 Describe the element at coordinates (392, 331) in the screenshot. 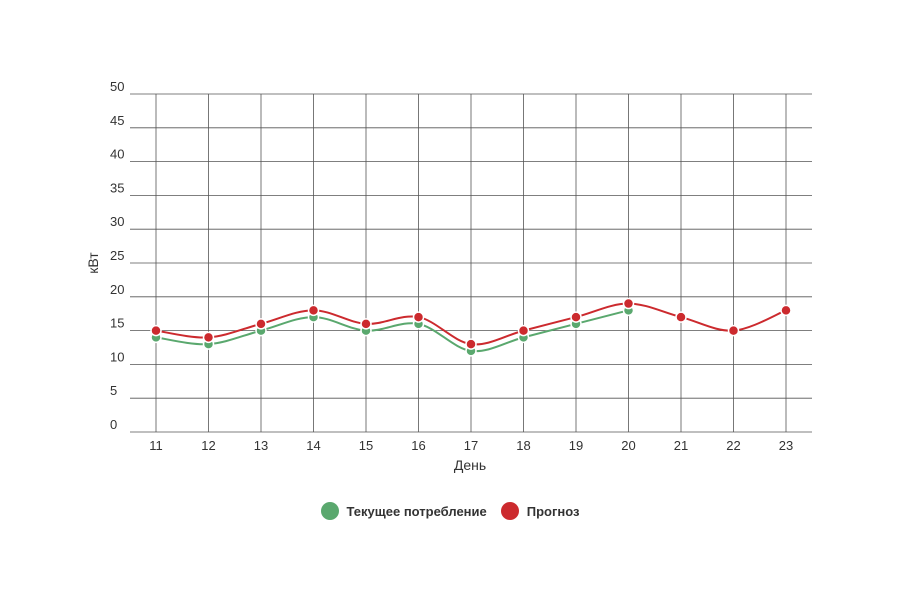

I see `series-line-current` at that location.